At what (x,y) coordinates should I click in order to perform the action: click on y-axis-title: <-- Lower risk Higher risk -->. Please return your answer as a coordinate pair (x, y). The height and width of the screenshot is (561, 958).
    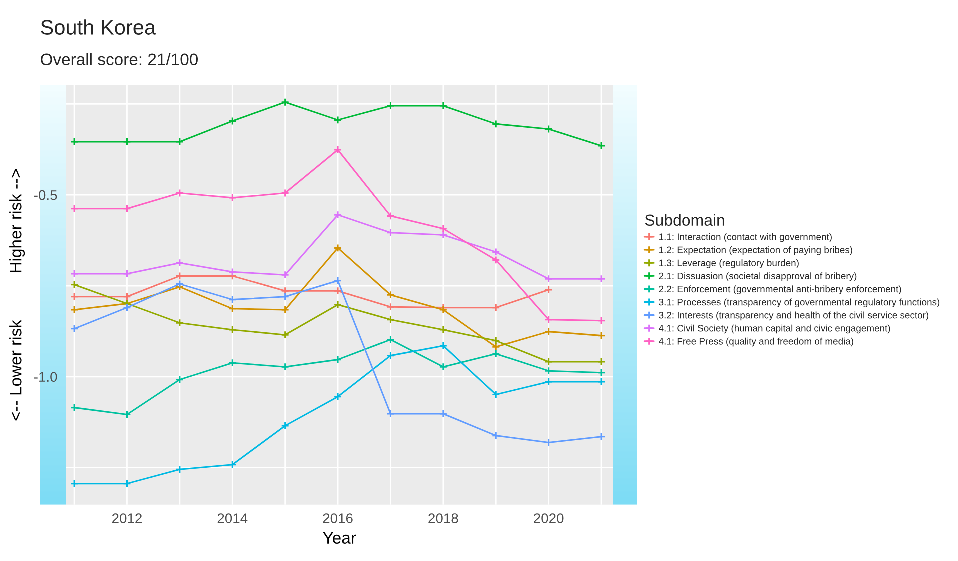
    Looking at the image, I should click on (18, 295).